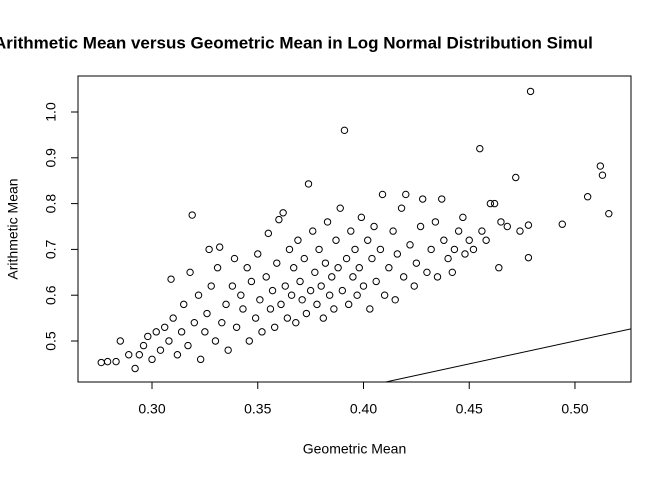 This screenshot has height=480, width=672. I want to click on x-tick-label: 0.35, so click(257, 409).